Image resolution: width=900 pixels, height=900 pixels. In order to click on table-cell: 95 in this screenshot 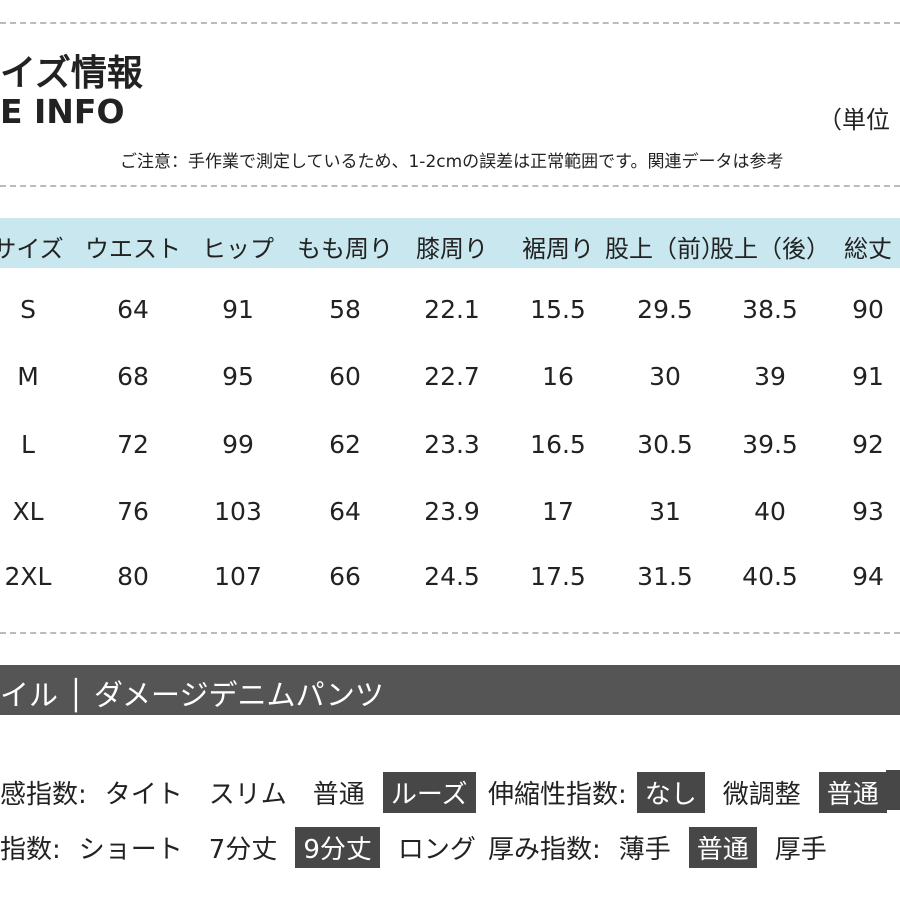, I will do `click(238, 376)`.